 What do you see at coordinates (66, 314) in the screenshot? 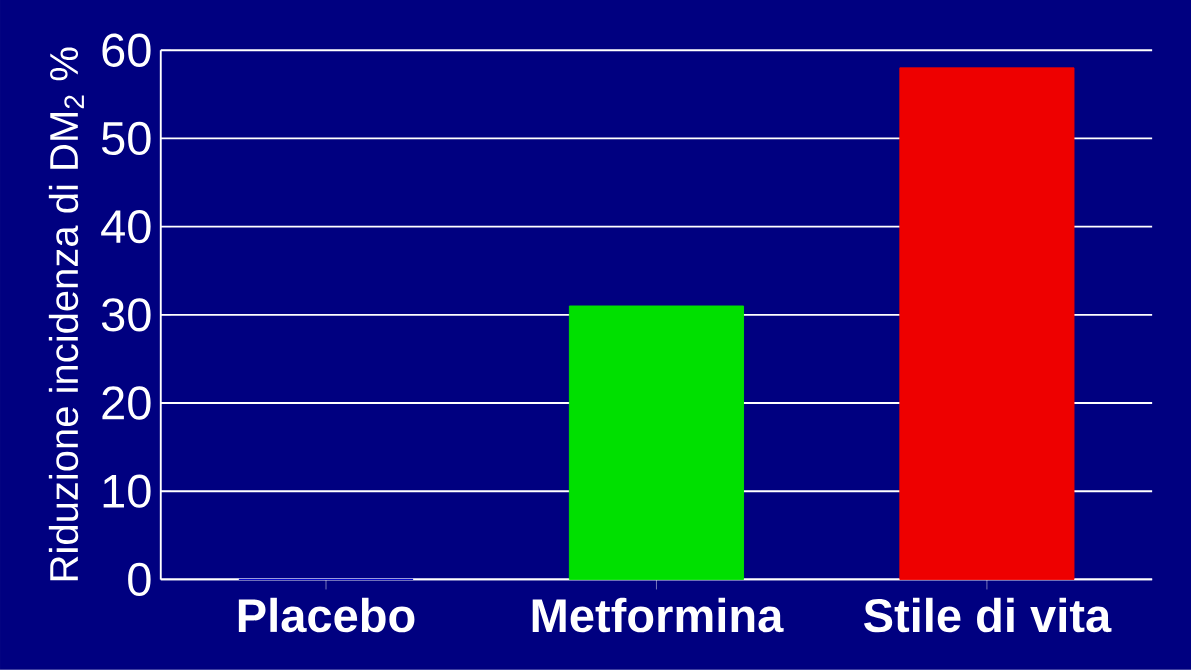
I see `y-axis-title: Riduzione incidenza di DM$_{2}$ %` at bounding box center [66, 314].